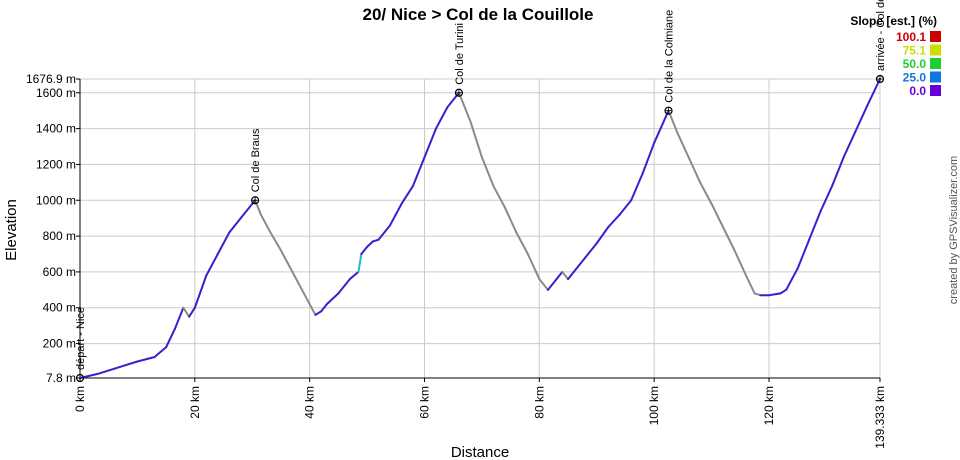  Describe the element at coordinates (56, 93) in the screenshot. I see `y-tick-label: 1600 m` at that location.